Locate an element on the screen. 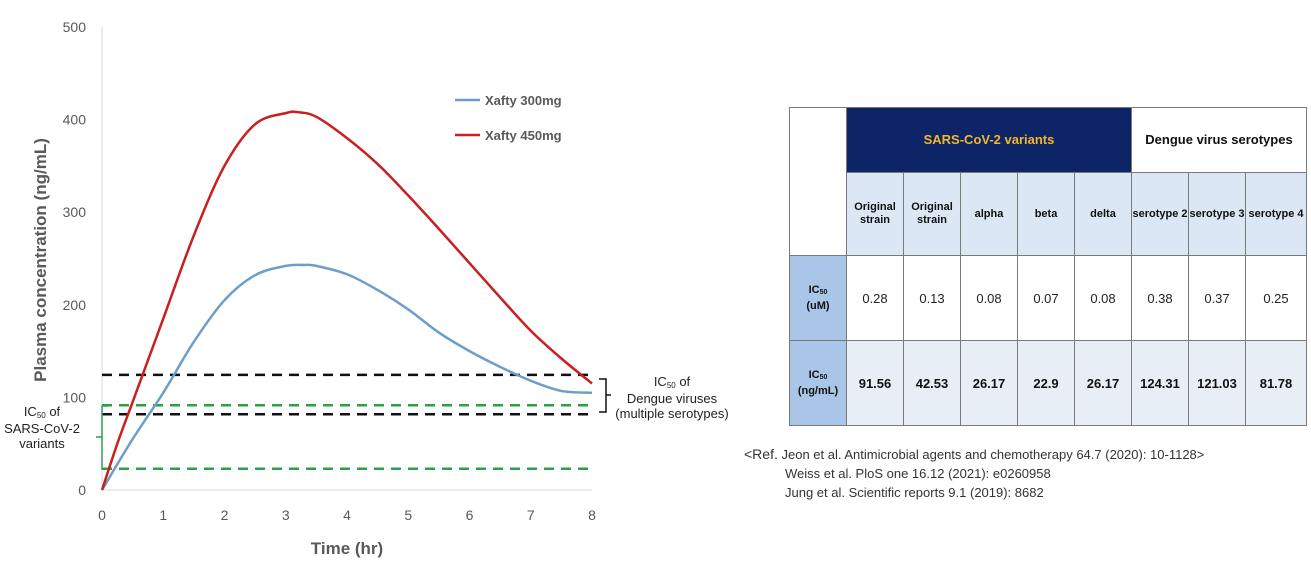 This screenshot has height=572, width=1311. sars-ic50-annotation: IC50 of SARS-CoV-2 variants is located at coordinates (42, 427).